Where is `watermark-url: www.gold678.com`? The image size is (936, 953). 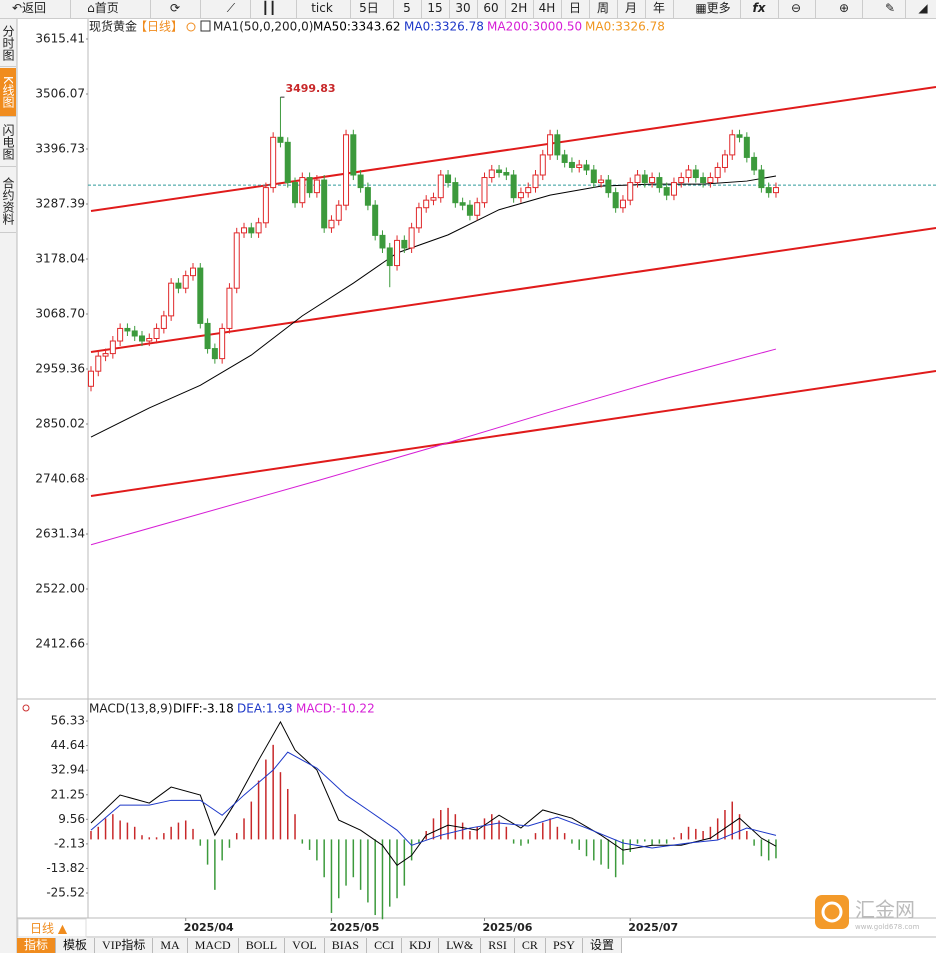 watermark-url: www.gold678.com is located at coordinates (887, 927).